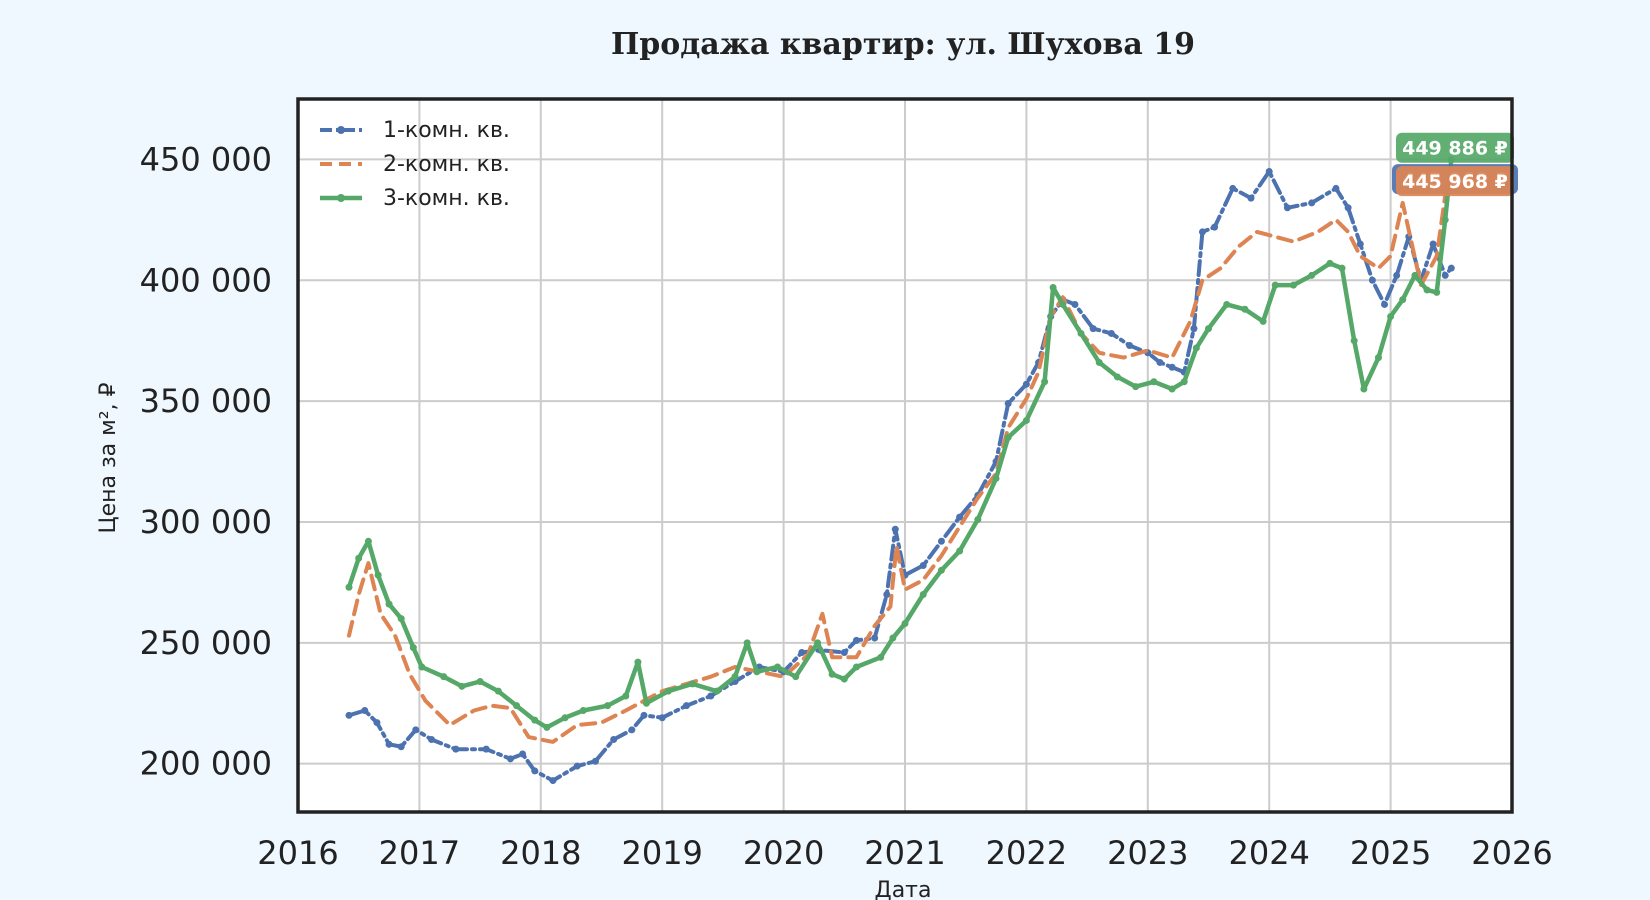 The width and height of the screenshot is (1650, 900). What do you see at coordinates (904, 853) in the screenshot?
I see `x-tick-label: 2021` at bounding box center [904, 853].